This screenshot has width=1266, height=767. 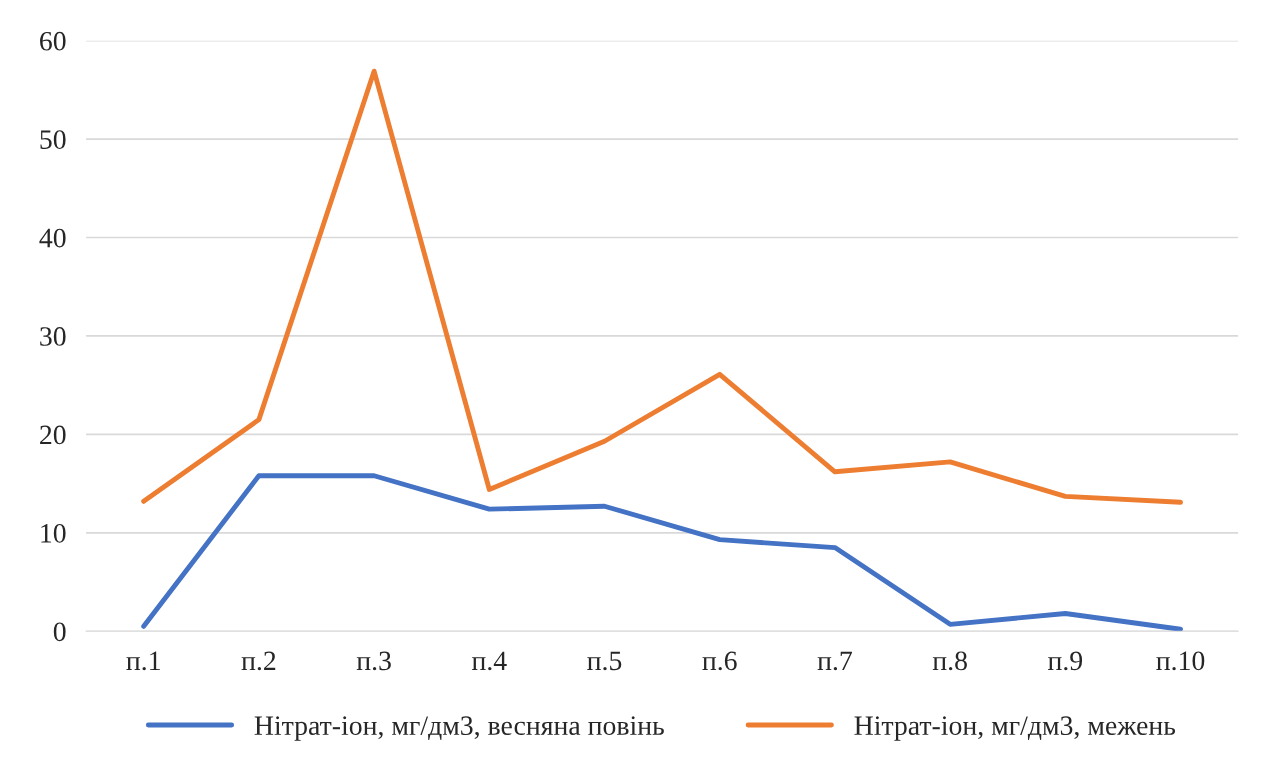 What do you see at coordinates (143, 661) in the screenshot?
I see `x-tick-label: п.1` at bounding box center [143, 661].